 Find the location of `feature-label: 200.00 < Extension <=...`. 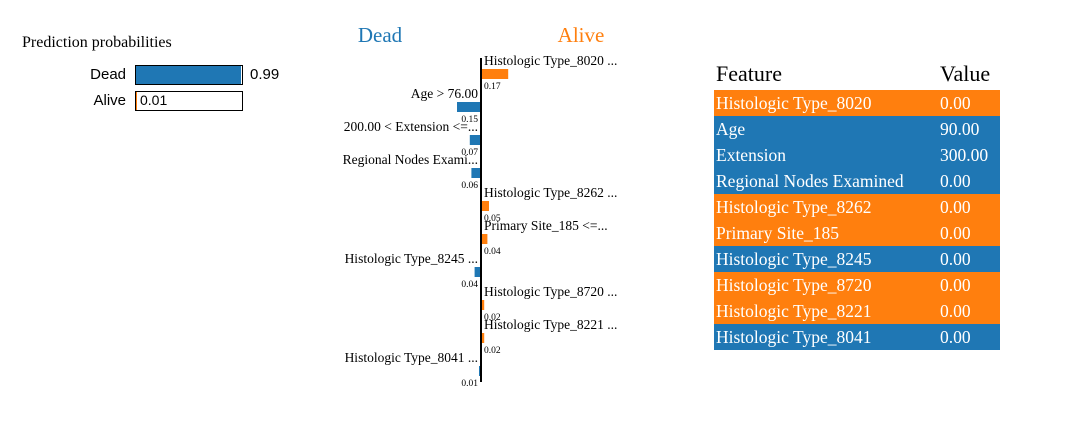

feature-label: 200.00 < Extension <=... is located at coordinates (411, 126).